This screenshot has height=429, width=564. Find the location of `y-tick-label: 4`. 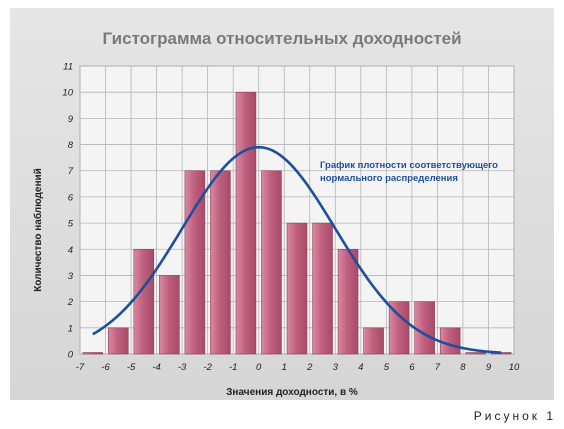

y-tick-label: 4 is located at coordinates (70, 250).